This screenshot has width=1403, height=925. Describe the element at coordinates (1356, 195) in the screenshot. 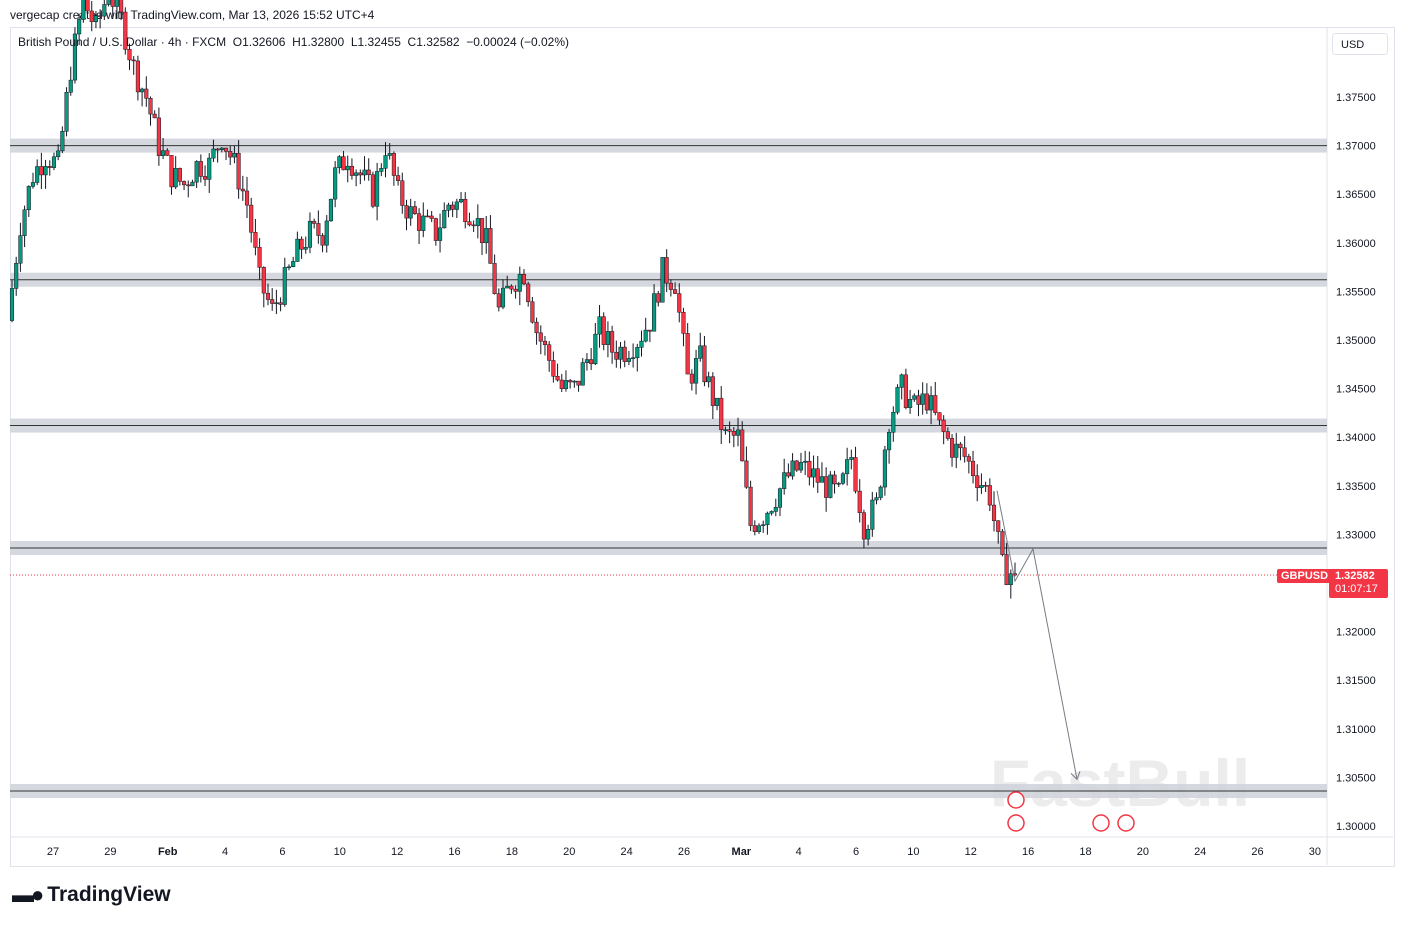

I see `y-tick-label: 1.36500` at that location.